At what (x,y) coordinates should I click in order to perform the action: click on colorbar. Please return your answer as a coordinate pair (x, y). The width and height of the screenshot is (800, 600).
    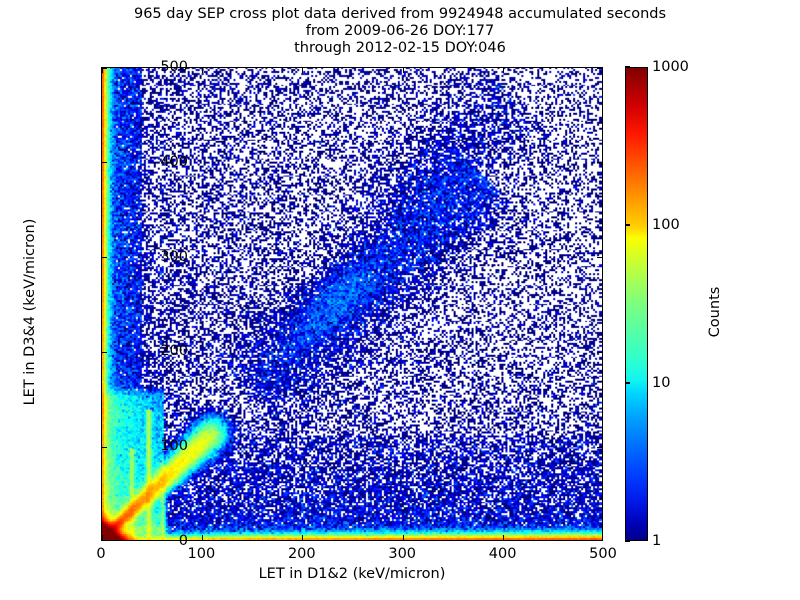
    Looking at the image, I should click on (636, 304).